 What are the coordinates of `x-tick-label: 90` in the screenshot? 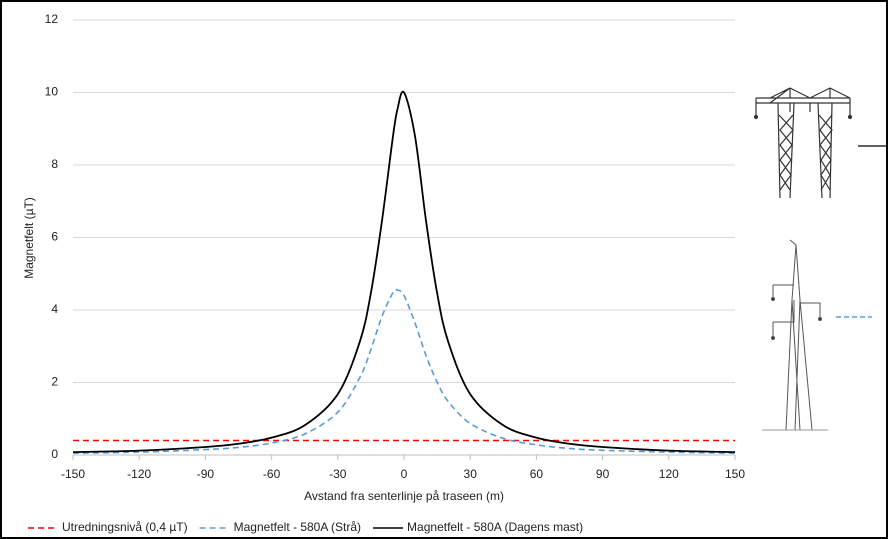 It's located at (603, 474).